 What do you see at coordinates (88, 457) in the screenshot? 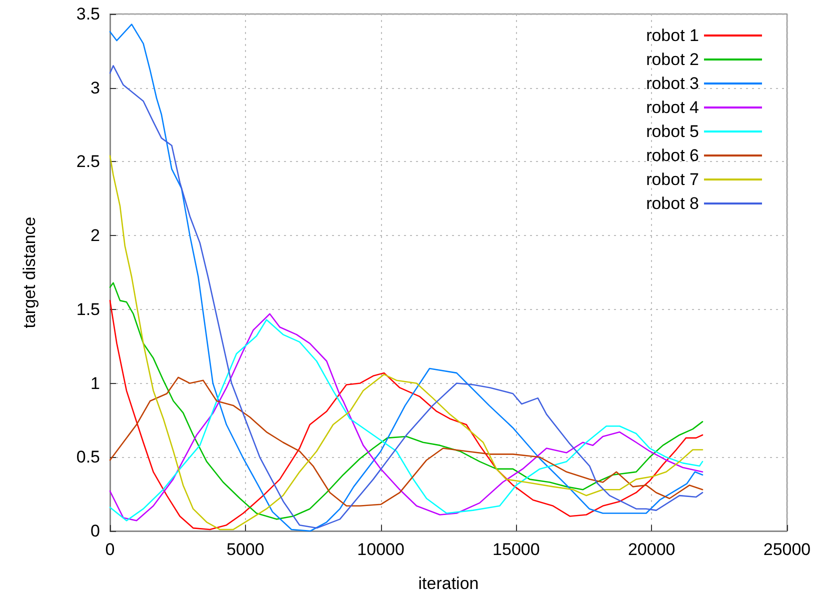
I see `y-tick-label: 0.5` at bounding box center [88, 457].